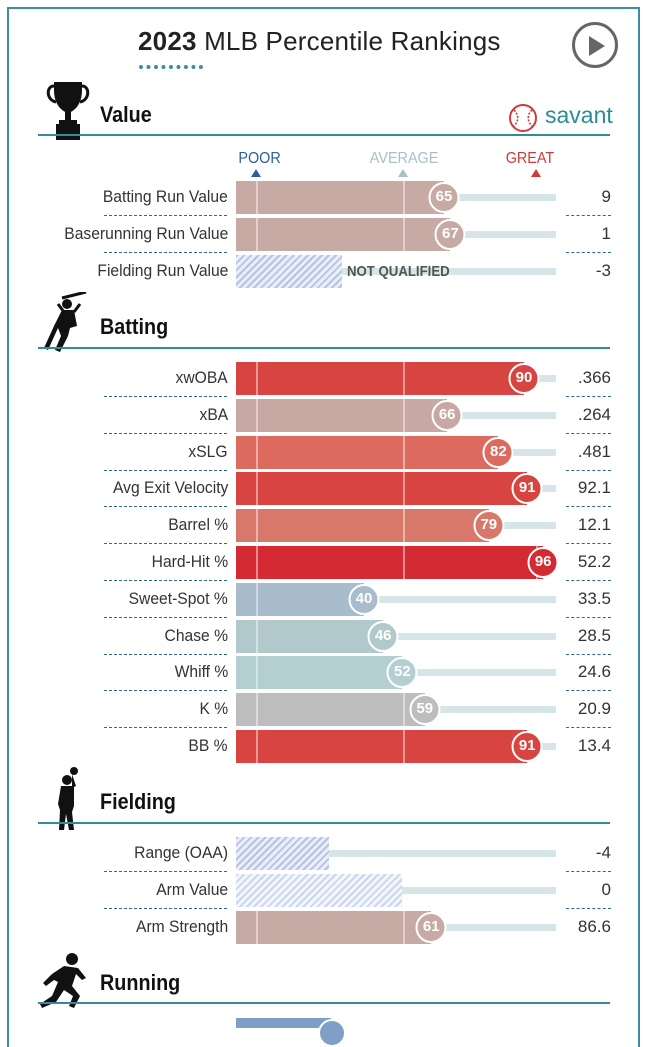 The height and width of the screenshot is (1047, 649). What do you see at coordinates (63, 980) in the screenshot?
I see `runner-icon` at bounding box center [63, 980].